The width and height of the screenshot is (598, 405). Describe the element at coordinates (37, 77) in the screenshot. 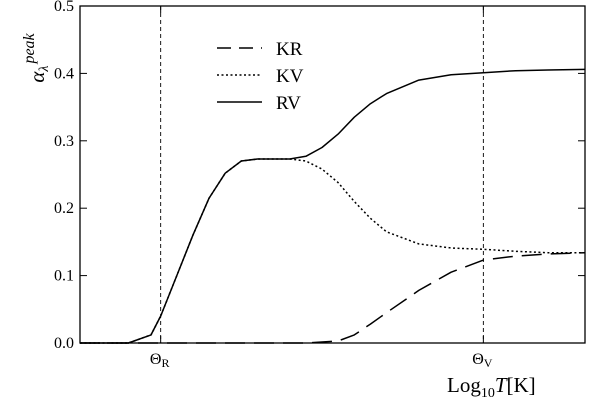

I see `y-axis-label-main: α` at that location.